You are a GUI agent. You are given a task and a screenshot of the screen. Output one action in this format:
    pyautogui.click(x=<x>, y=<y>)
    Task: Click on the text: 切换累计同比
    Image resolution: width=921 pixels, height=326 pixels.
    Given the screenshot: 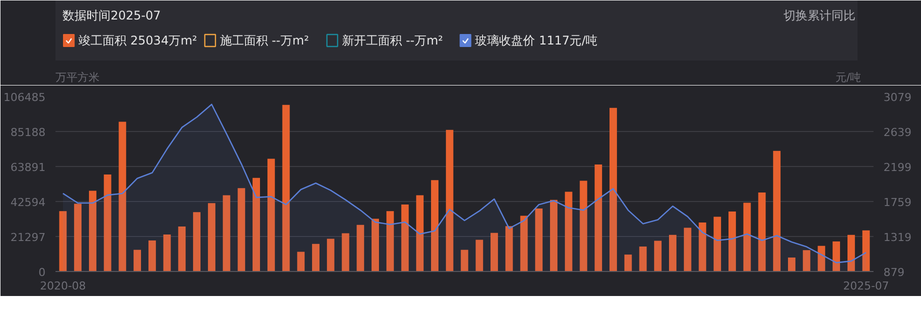 What is the action you would take?
    pyautogui.click(x=820, y=15)
    